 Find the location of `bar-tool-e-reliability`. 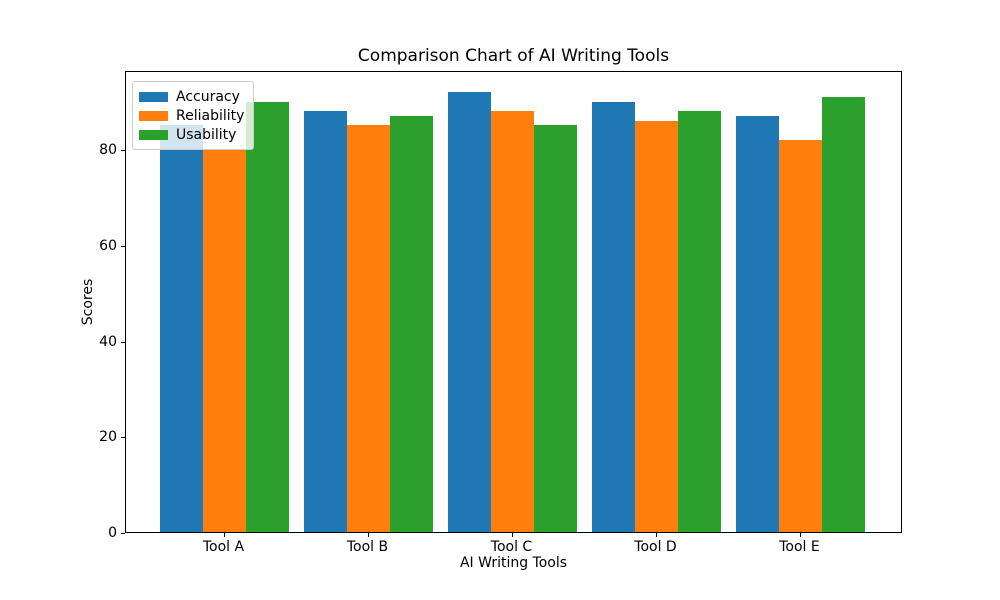

bar-tool-e-reliability is located at coordinates (800, 335).